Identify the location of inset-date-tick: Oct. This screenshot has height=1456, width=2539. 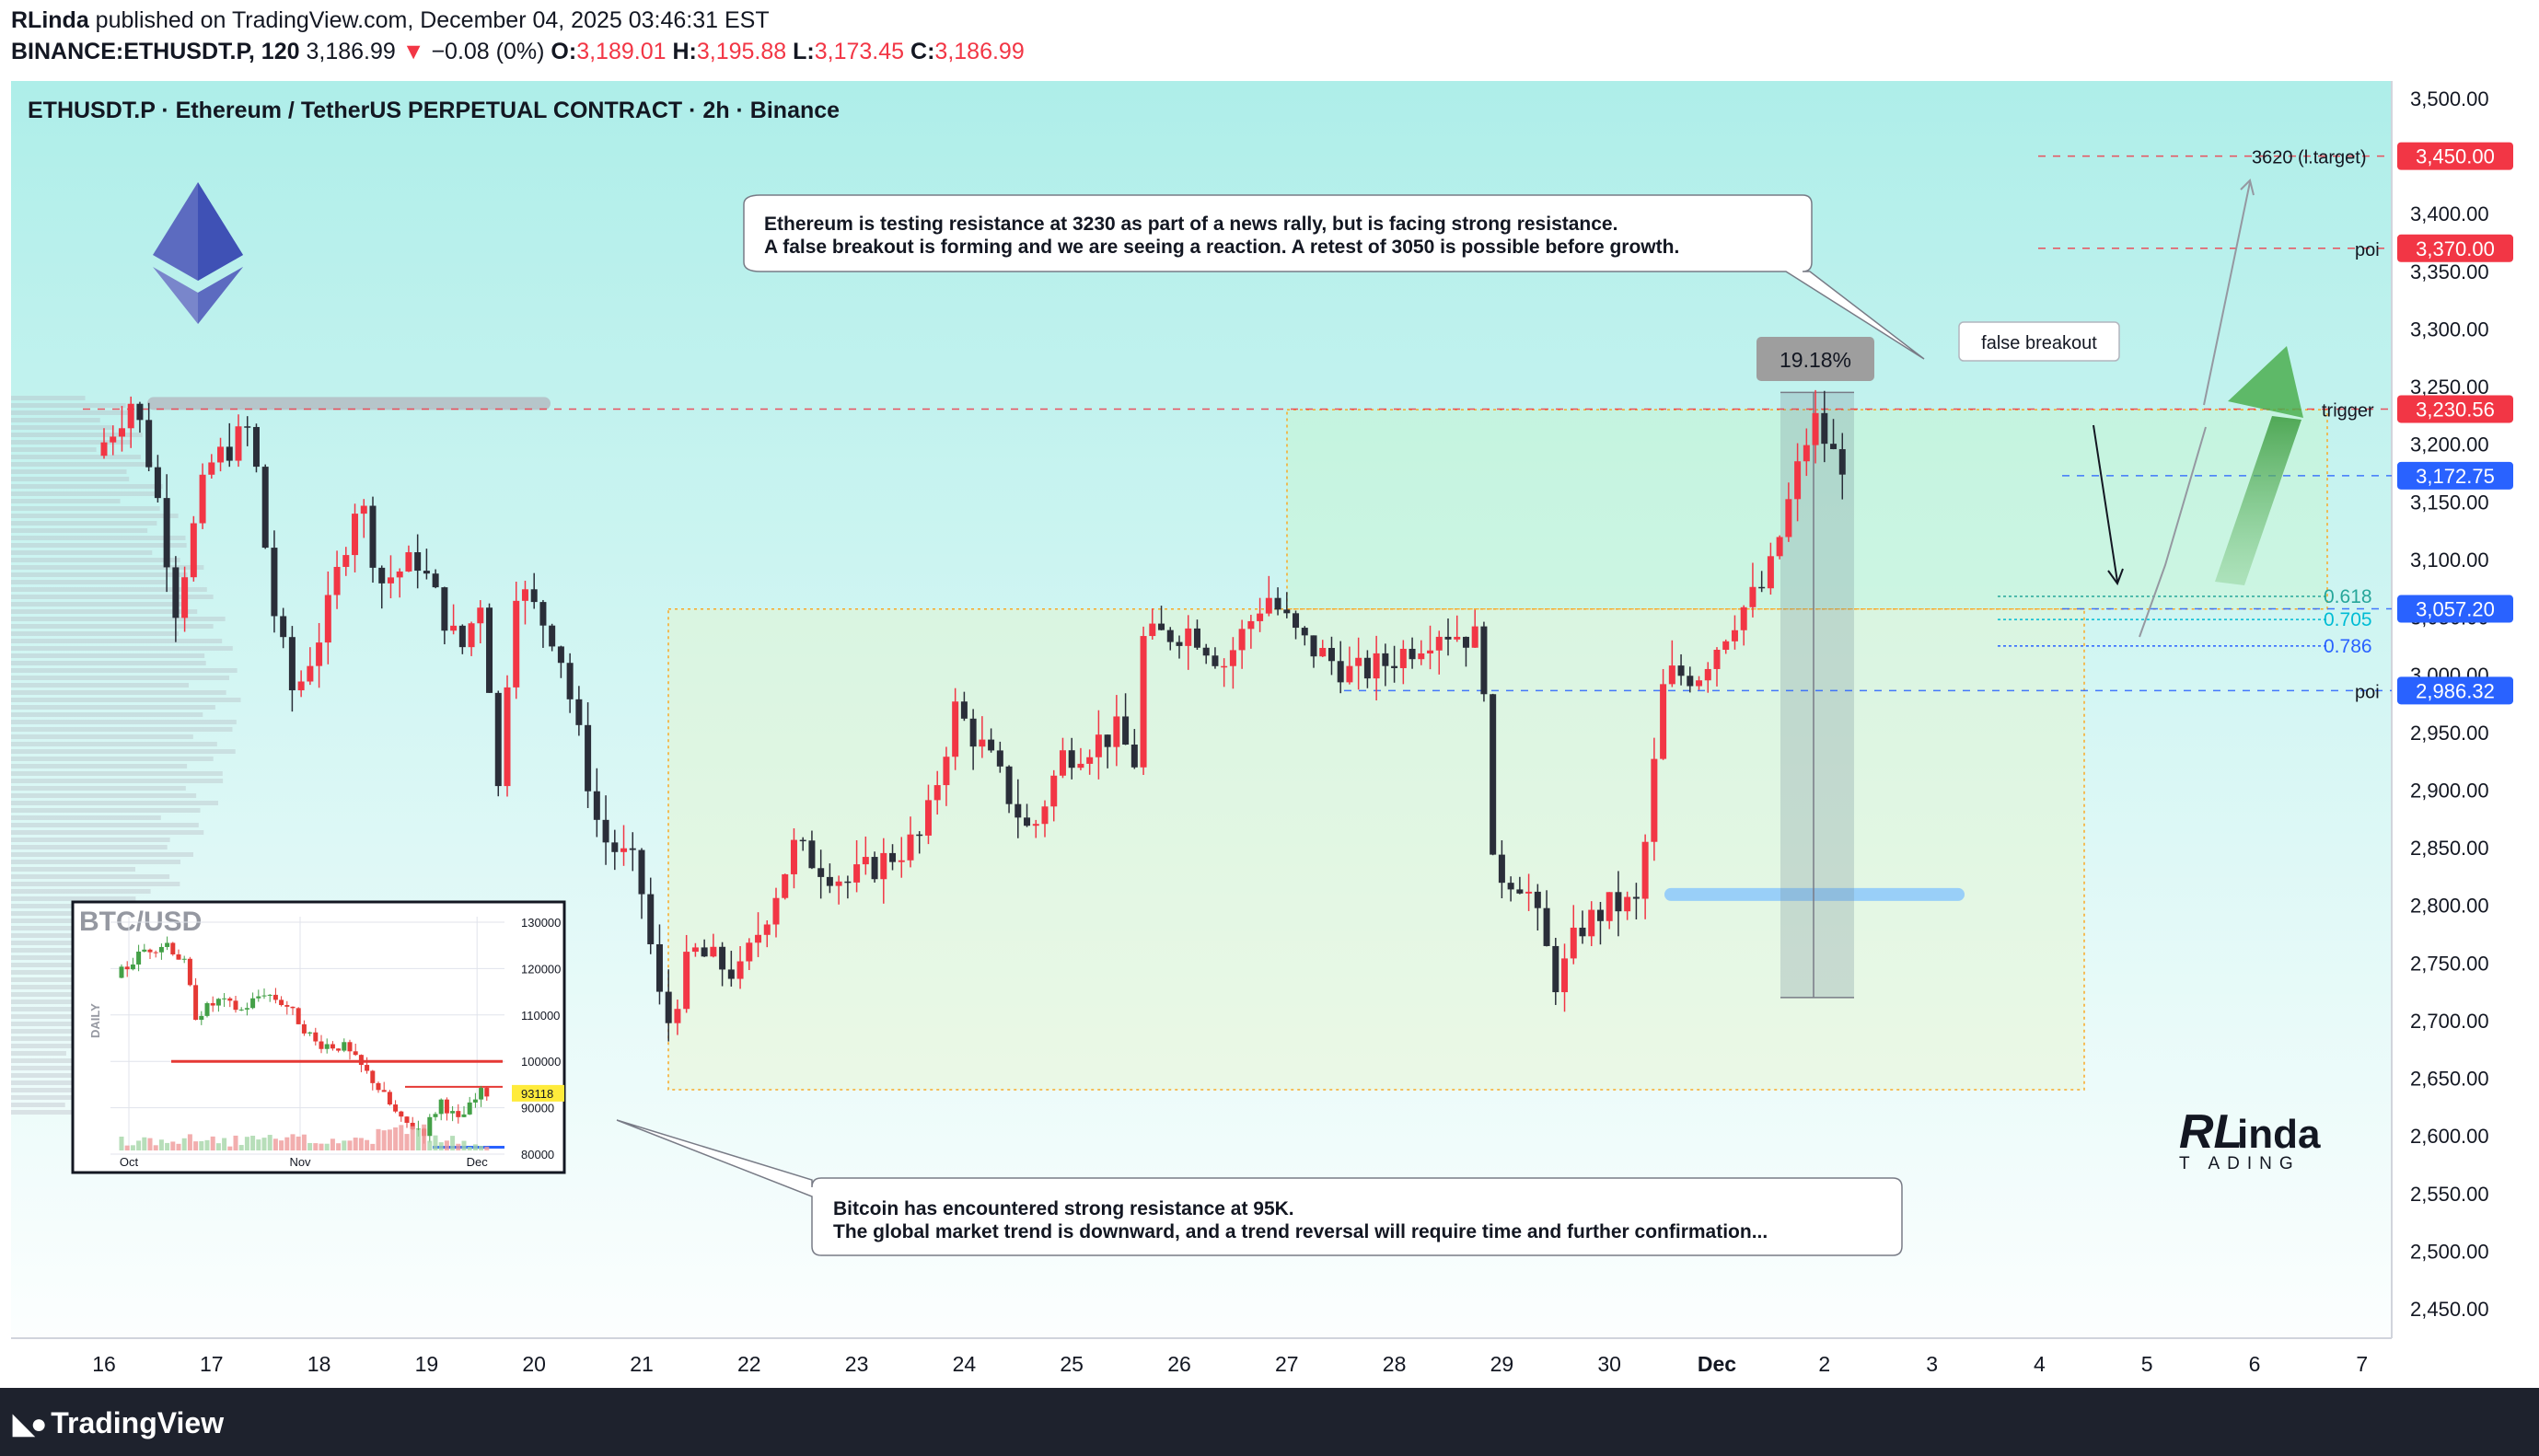
(130, 1162).